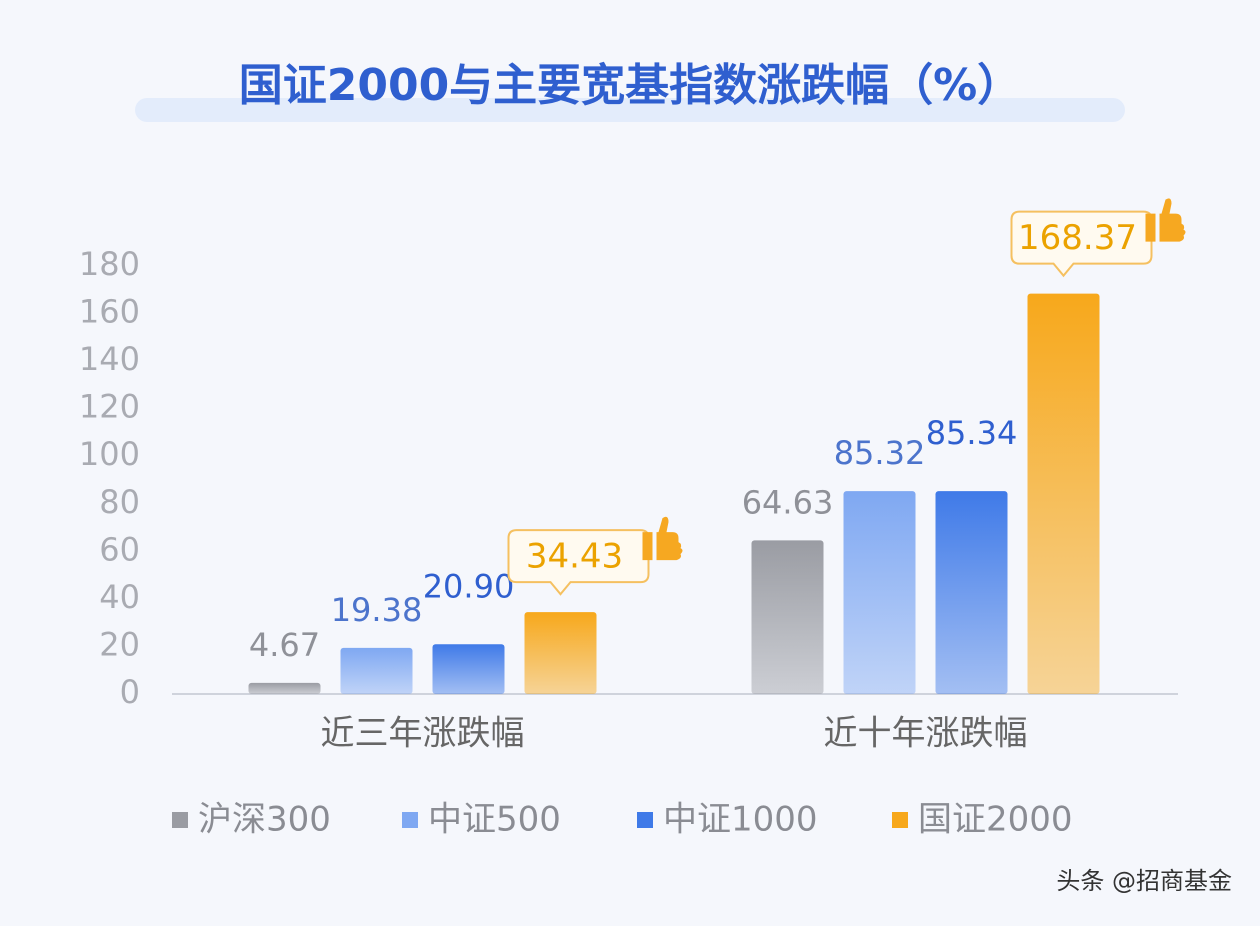  What do you see at coordinates (423, 734) in the screenshot?
I see `x-tick-label: 近三年涨跌幅` at bounding box center [423, 734].